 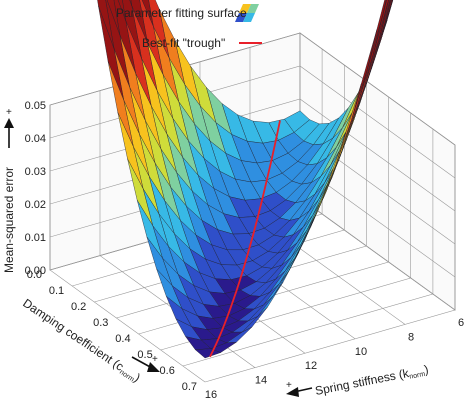 What do you see at coordinates (144, 355) in the screenshot?
I see `x-tick-label: 0.5` at bounding box center [144, 355].